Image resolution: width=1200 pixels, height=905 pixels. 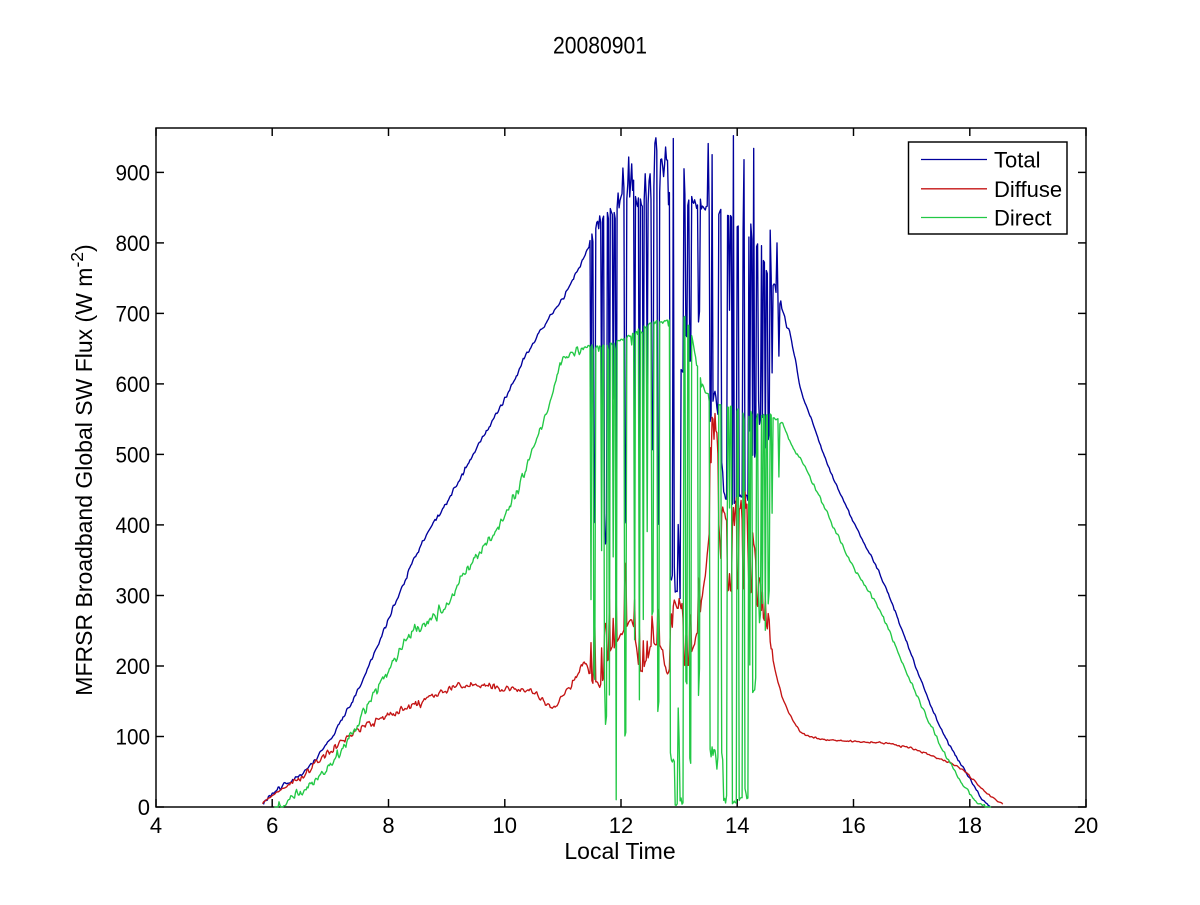 What do you see at coordinates (133, 243) in the screenshot?
I see `svg-text: 800` at bounding box center [133, 243].